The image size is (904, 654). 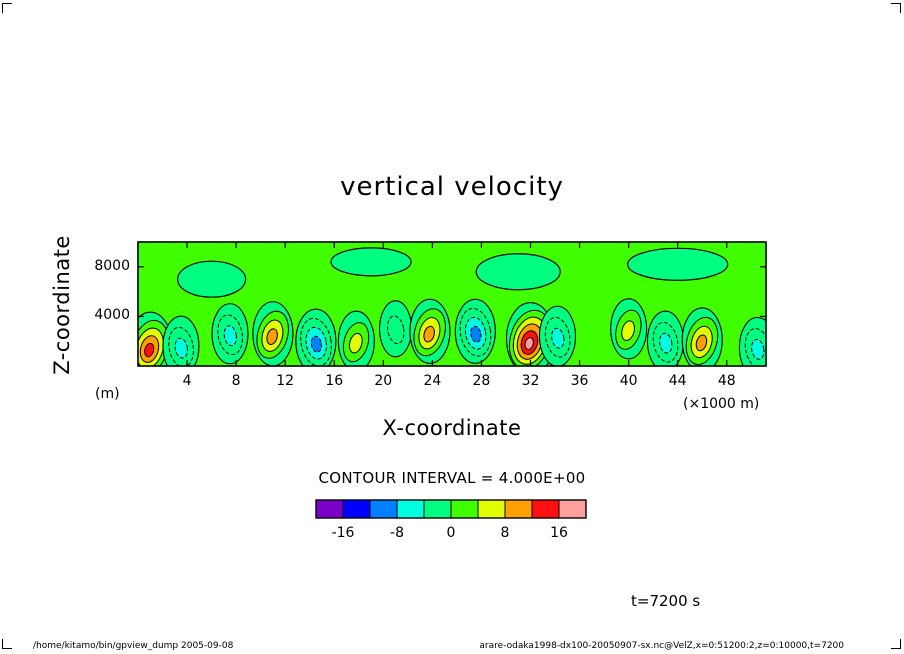 I want to click on x-tick-label: 48, so click(x=726, y=381).